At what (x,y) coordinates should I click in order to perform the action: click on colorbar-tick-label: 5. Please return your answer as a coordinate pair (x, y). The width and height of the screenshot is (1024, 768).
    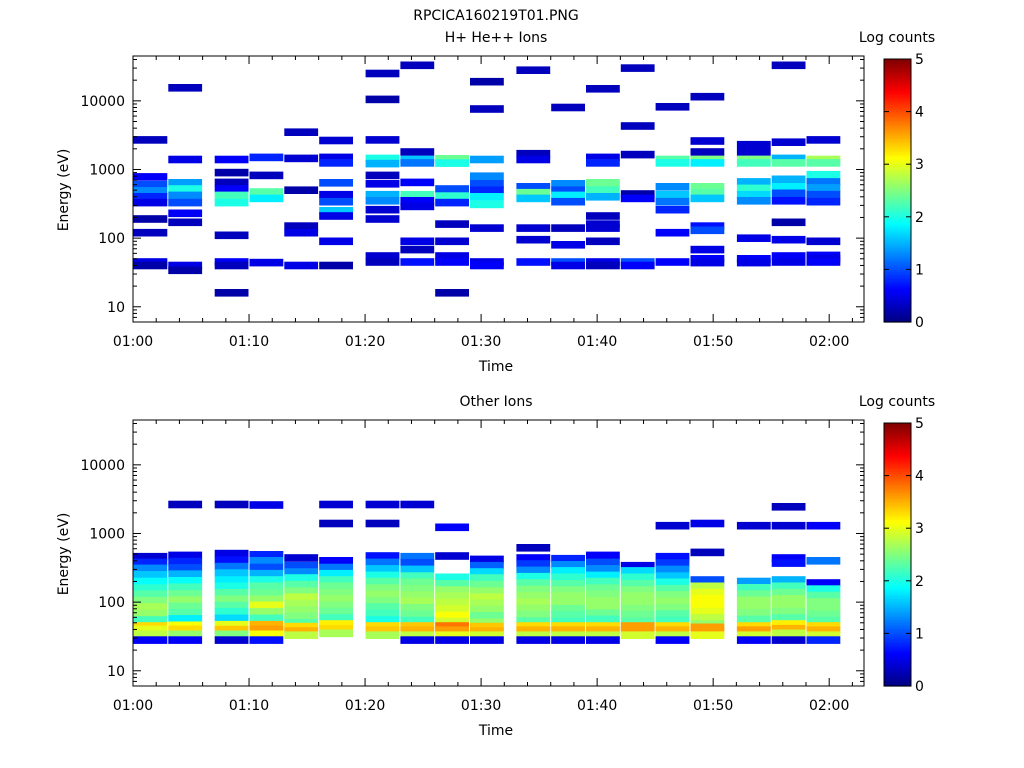
    Looking at the image, I should click on (919, 424).